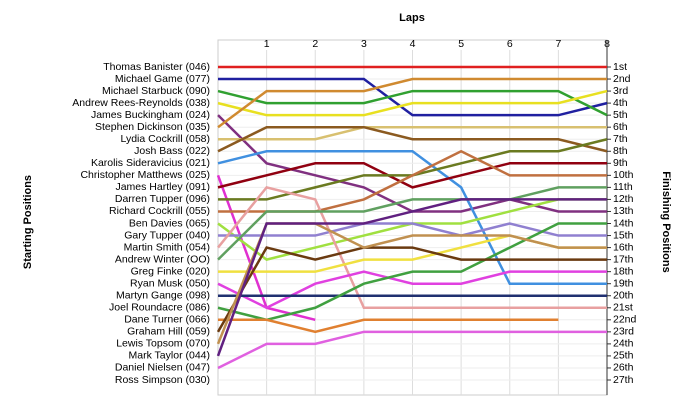 This screenshot has height=405, width=700. I want to click on driver-label: Andrew Rees-Reynolds (038), so click(141, 103).